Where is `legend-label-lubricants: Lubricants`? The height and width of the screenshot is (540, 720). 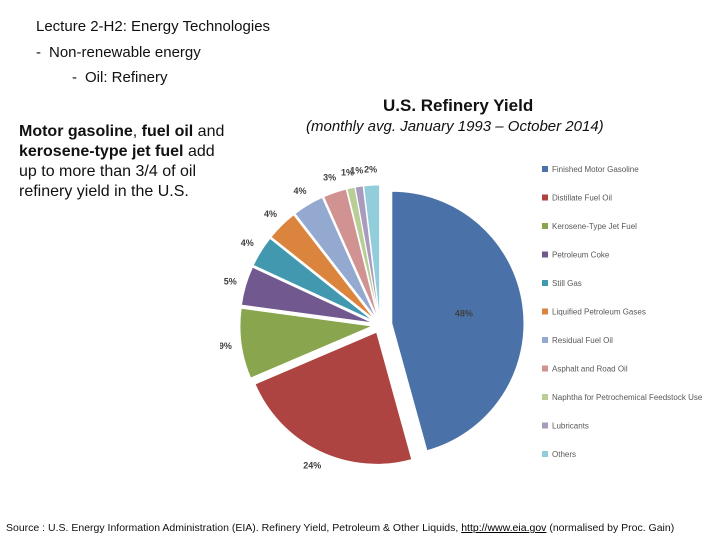 legend-label-lubricants: Lubricants is located at coordinates (570, 426).